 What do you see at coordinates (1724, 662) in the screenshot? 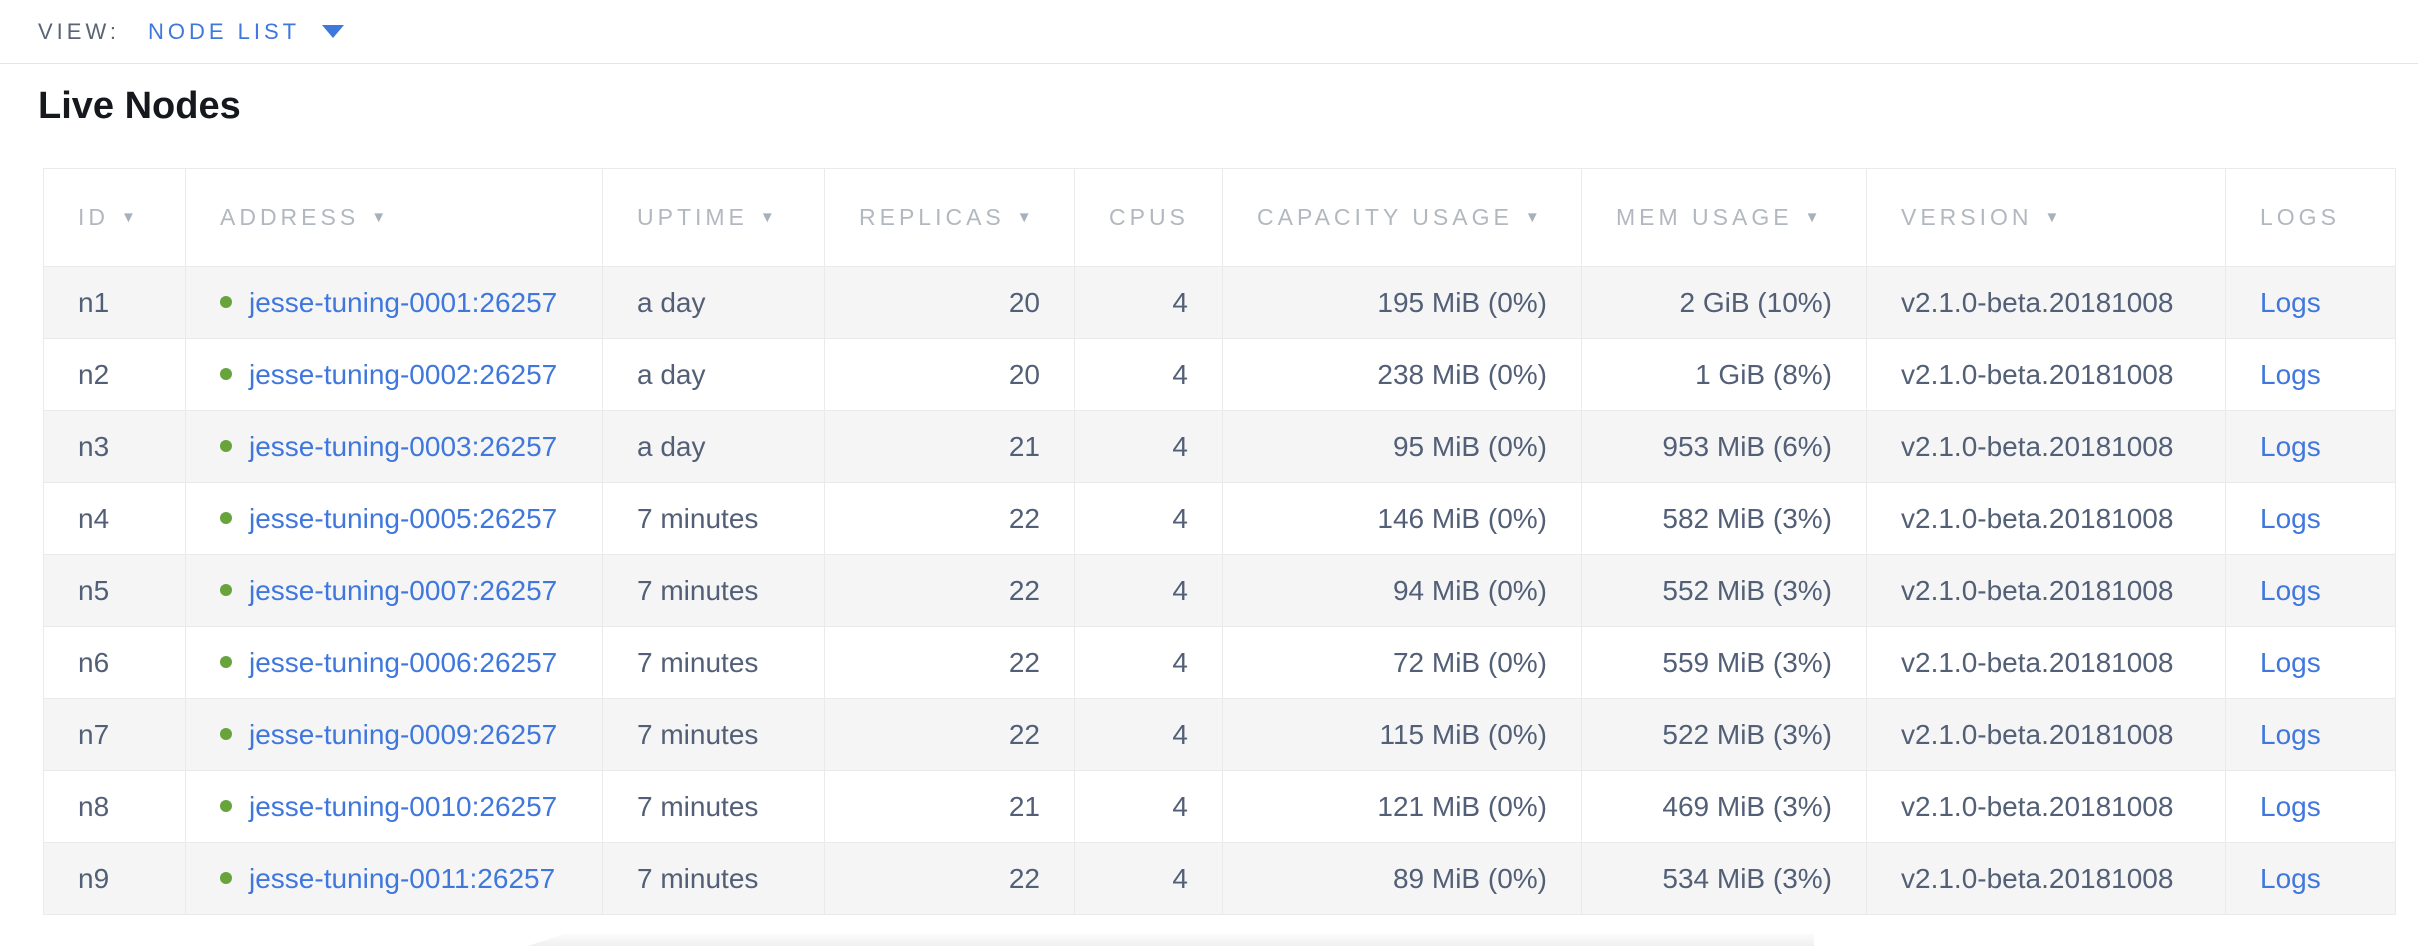
I see `mem-usage-cell: 559 MiB (3%)` at bounding box center [1724, 662].